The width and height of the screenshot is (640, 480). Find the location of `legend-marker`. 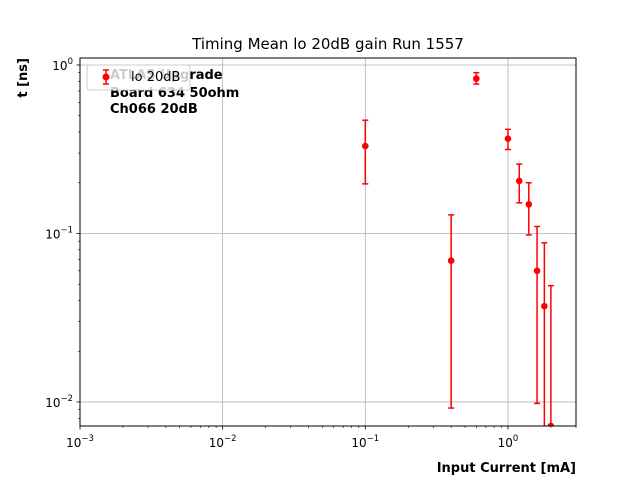

legend-marker is located at coordinates (106, 77).